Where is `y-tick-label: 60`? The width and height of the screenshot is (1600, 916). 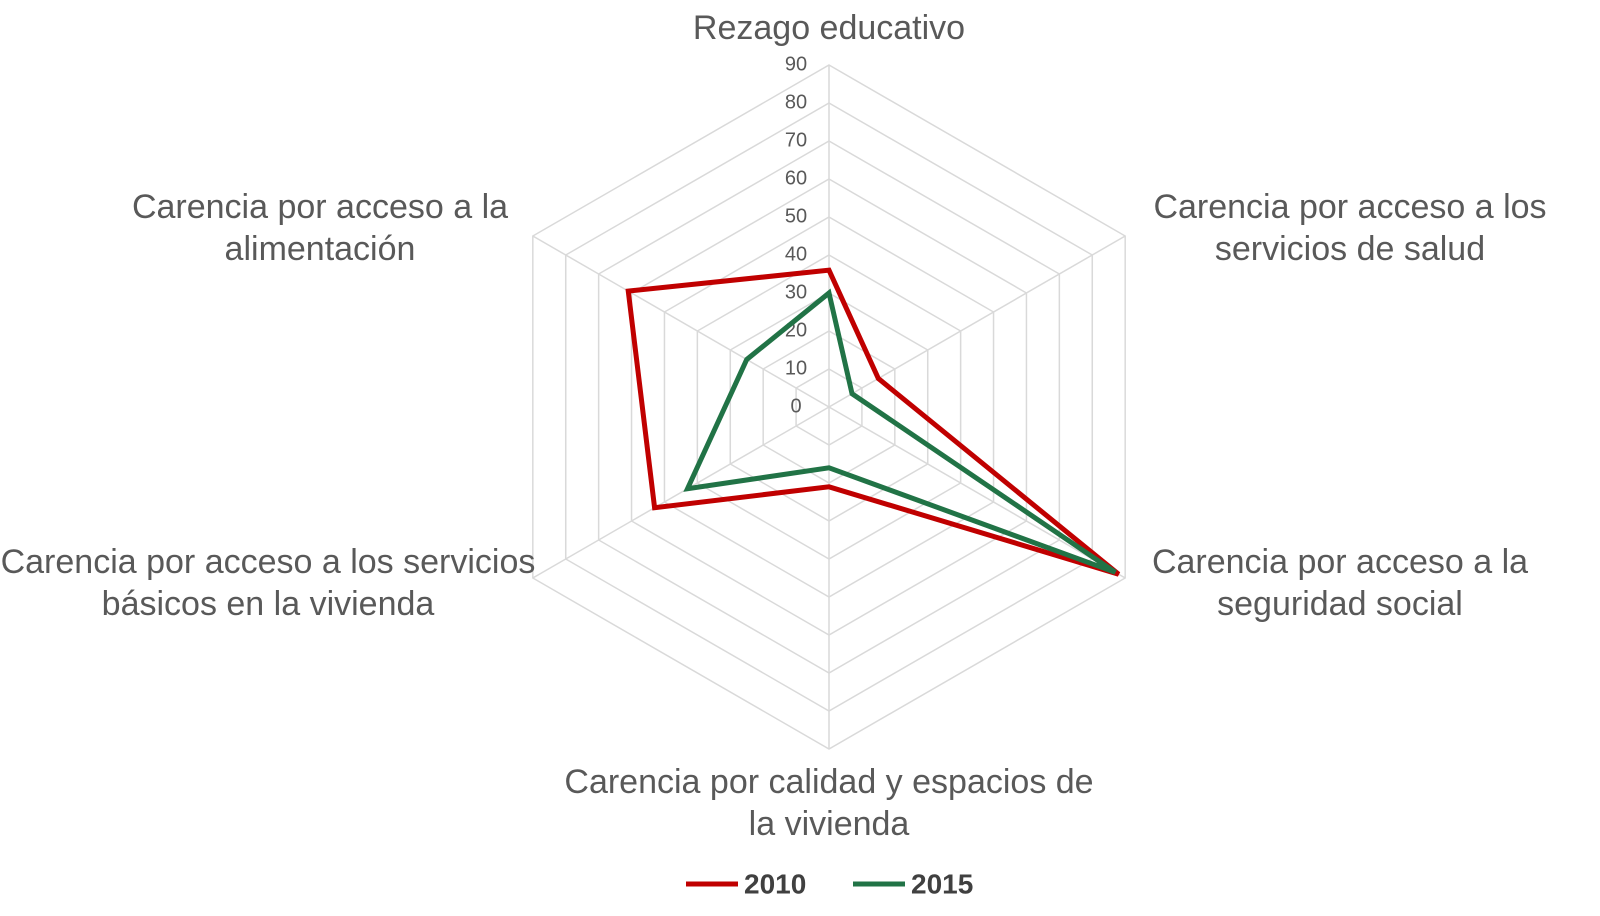
y-tick-label: 60 is located at coordinates (796, 178).